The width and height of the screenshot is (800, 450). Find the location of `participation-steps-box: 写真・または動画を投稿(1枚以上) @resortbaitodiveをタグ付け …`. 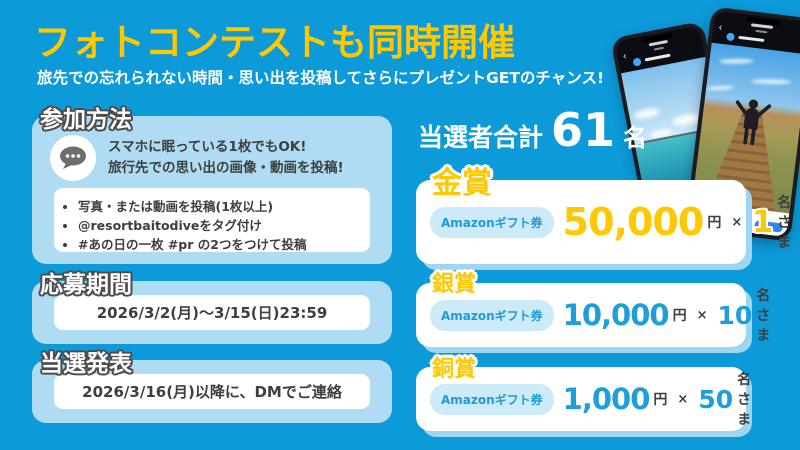

participation-steps-box: 写真・または動画を投稿(1枚以上) @resortbaitodiveをタグ付け … is located at coordinates (212, 220).